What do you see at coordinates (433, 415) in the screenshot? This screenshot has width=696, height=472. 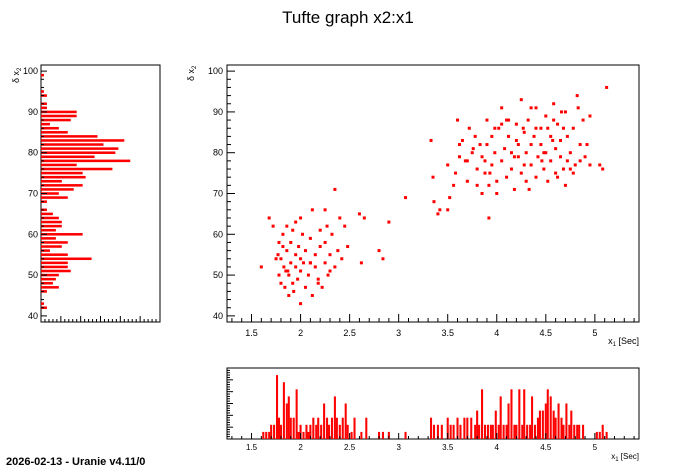 I see `x1-histogram: 1.5 2 2.5 3 3.5 4 4.5 5 x1 [Sec]` at bounding box center [433, 415].